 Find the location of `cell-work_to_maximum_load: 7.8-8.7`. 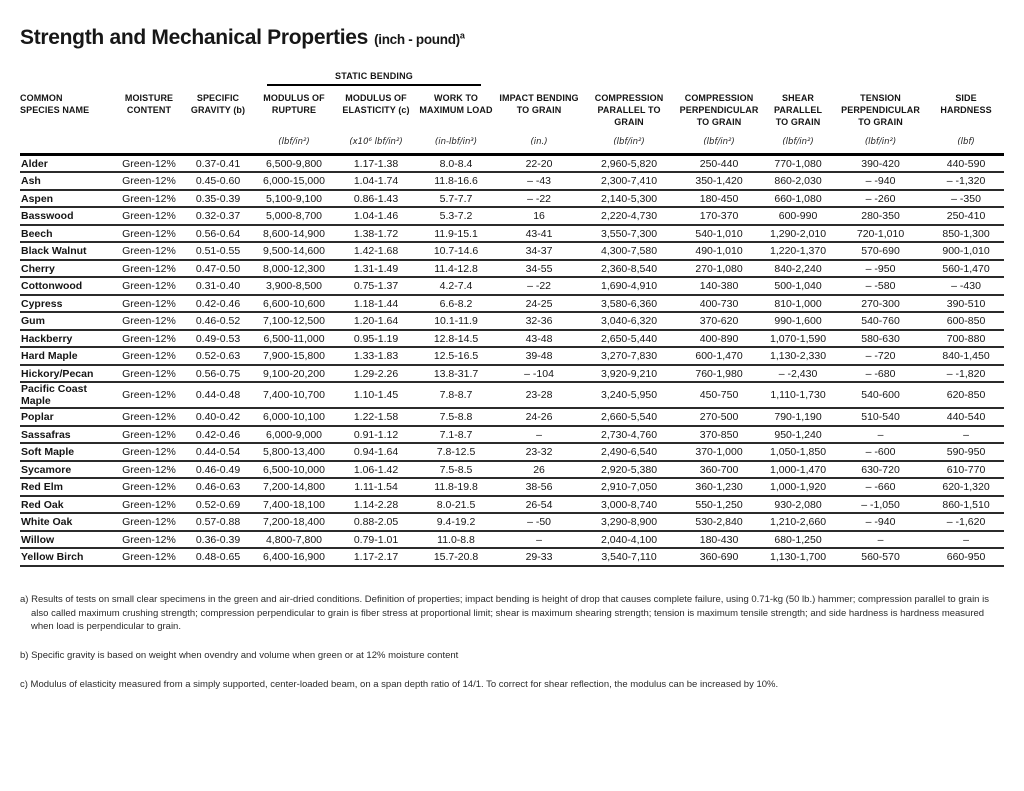

cell-work_to_maximum_load: 7.8-8.7 is located at coordinates (456, 396).